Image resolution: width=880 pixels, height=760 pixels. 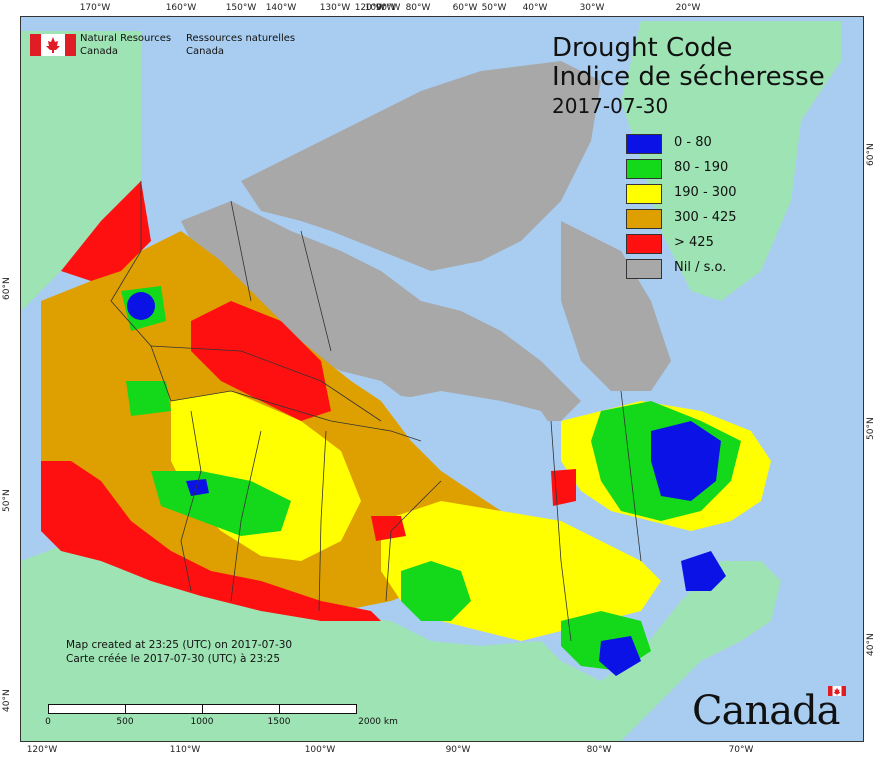 I want to click on dc-0-80-labrador, so click(x=703, y=571).